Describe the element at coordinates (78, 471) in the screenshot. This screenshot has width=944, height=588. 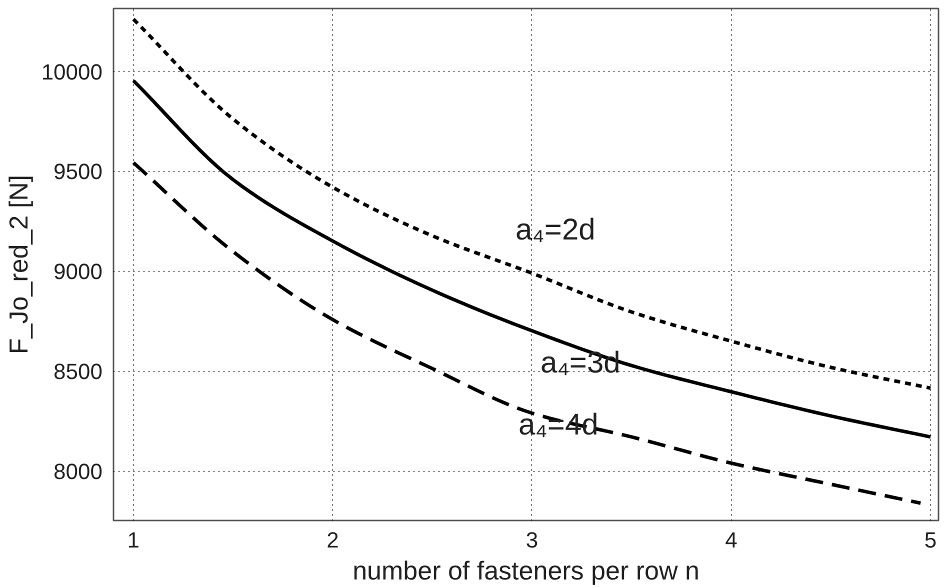
I see `y-tick-label: 8000` at that location.